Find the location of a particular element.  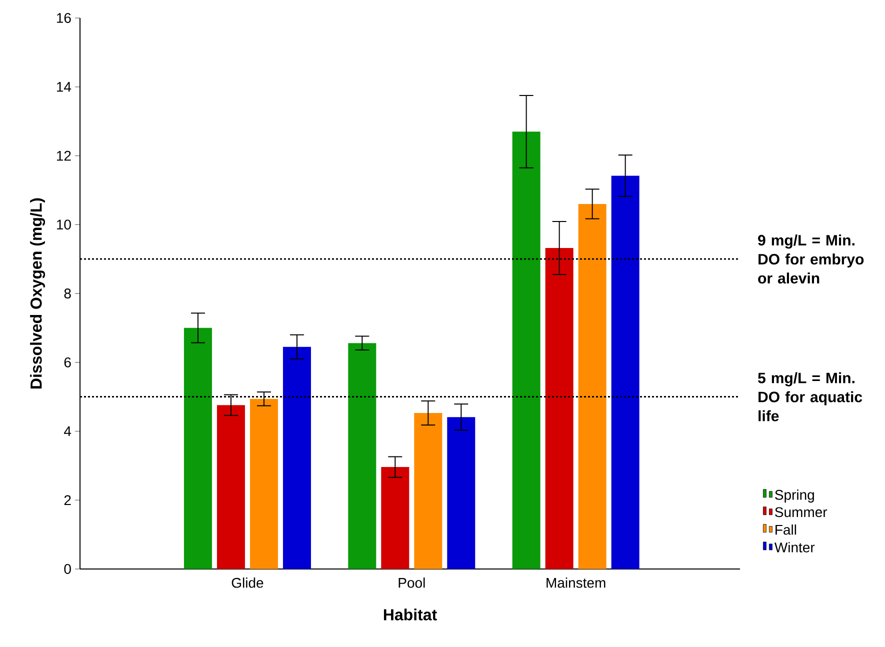

legend-label: Fall is located at coordinates (786, 529).